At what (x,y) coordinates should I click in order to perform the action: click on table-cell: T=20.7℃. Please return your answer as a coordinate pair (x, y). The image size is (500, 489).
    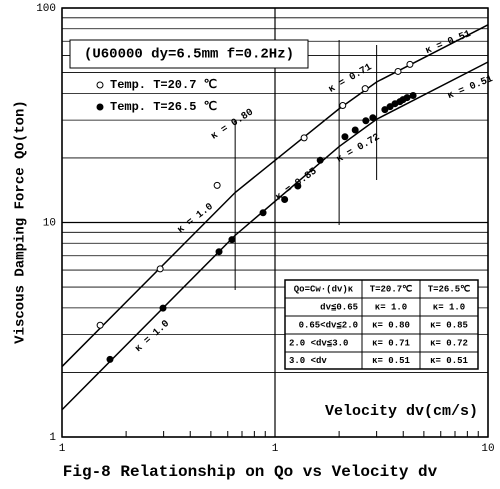
    Looking at the image, I should click on (391, 288).